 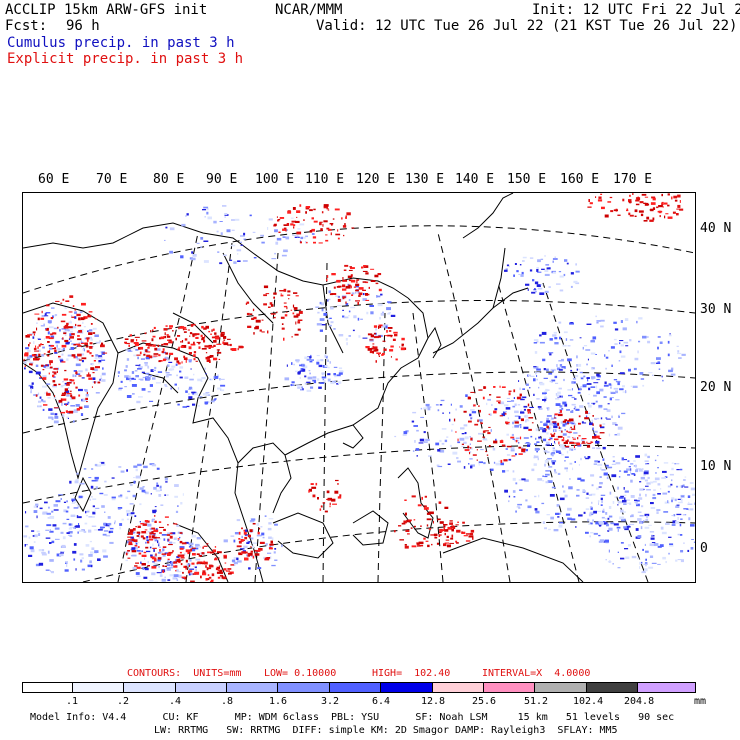 What do you see at coordinates (499, 278) in the screenshot?
I see `coastline` at bounding box center [499, 278].